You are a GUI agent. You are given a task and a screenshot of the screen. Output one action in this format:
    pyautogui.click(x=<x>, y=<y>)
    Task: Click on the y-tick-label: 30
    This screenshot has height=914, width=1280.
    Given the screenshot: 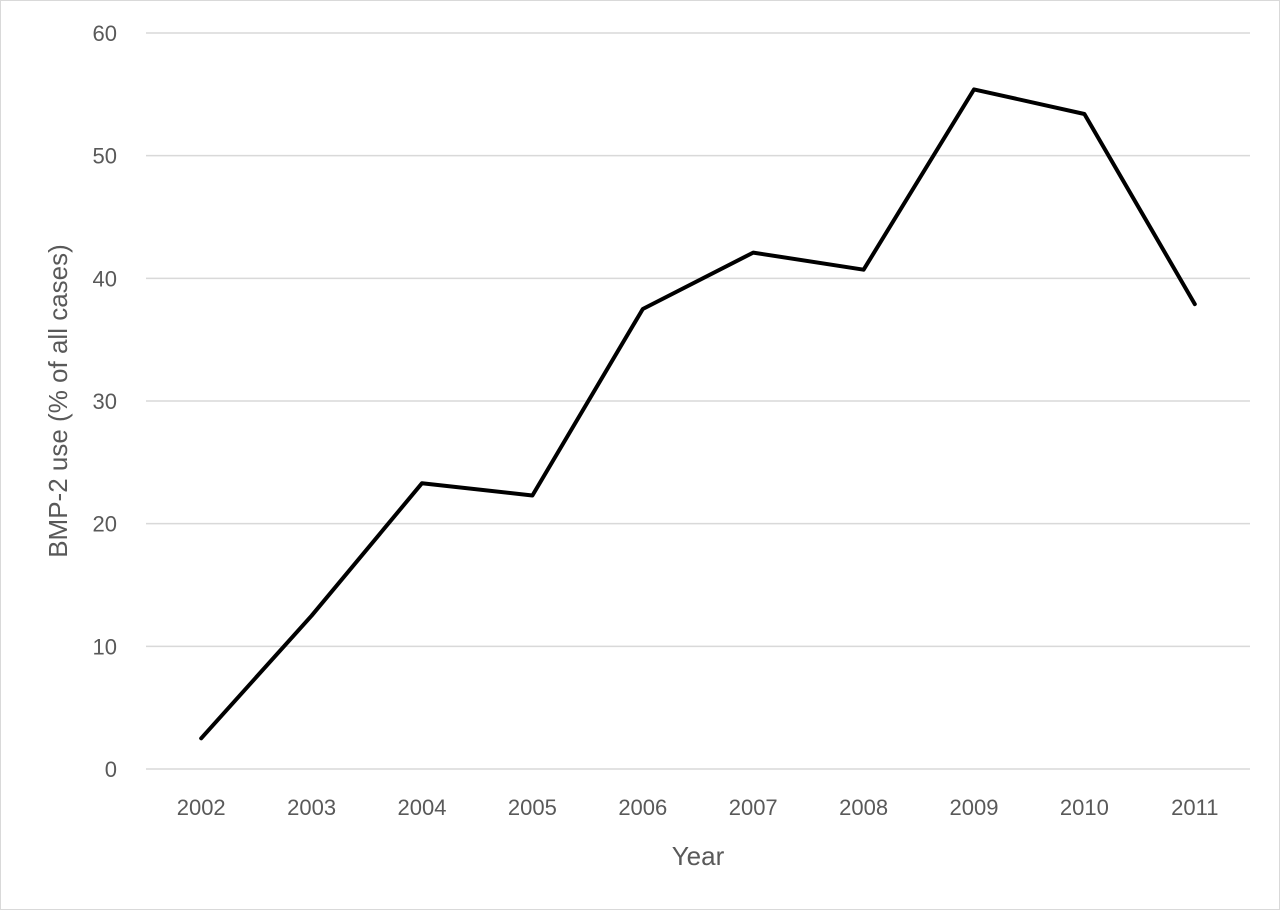 What is the action you would take?
    pyautogui.click(x=105, y=401)
    